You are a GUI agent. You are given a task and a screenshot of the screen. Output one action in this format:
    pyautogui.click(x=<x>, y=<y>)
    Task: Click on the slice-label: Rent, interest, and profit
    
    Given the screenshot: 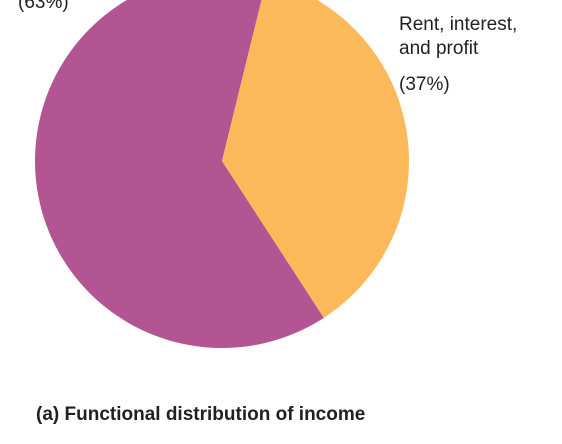 What is the action you would take?
    pyautogui.click(x=458, y=36)
    